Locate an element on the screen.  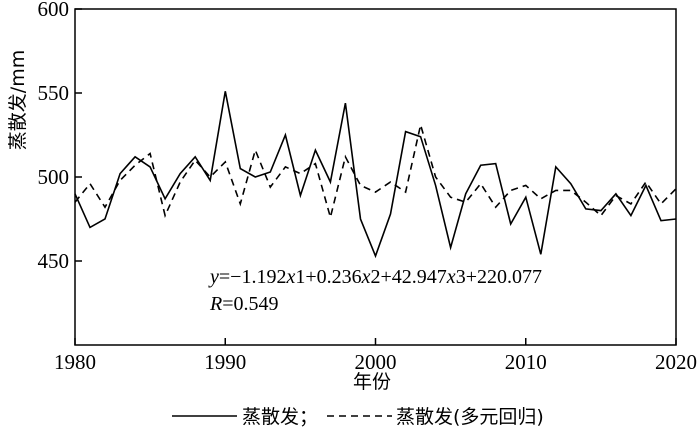
y-tick-label: 450 is located at coordinates (54, 261).